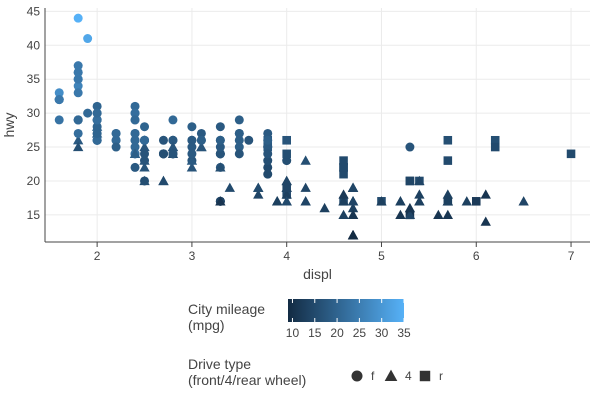 The height and width of the screenshot is (405, 600). Describe the element at coordinates (476, 256) in the screenshot. I see `x-tick-label: 6` at that location.